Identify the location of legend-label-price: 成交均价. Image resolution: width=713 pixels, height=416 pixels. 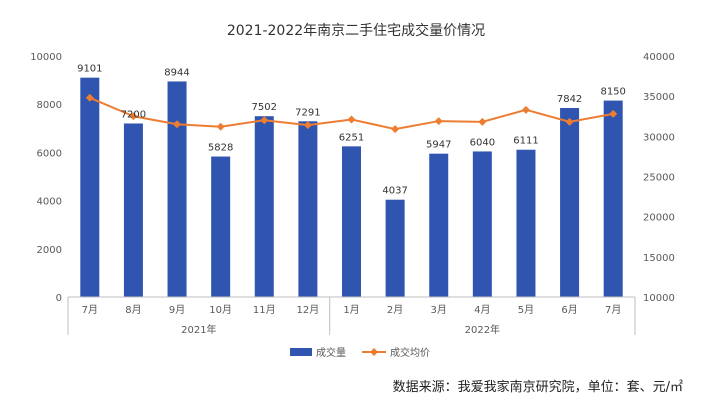
(410, 352).